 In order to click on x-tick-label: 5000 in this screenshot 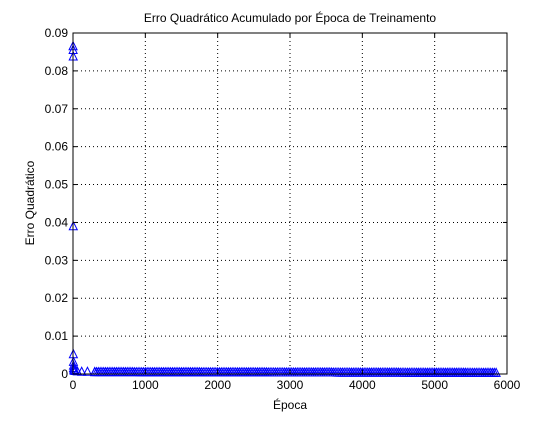, I will do `click(434, 385)`.